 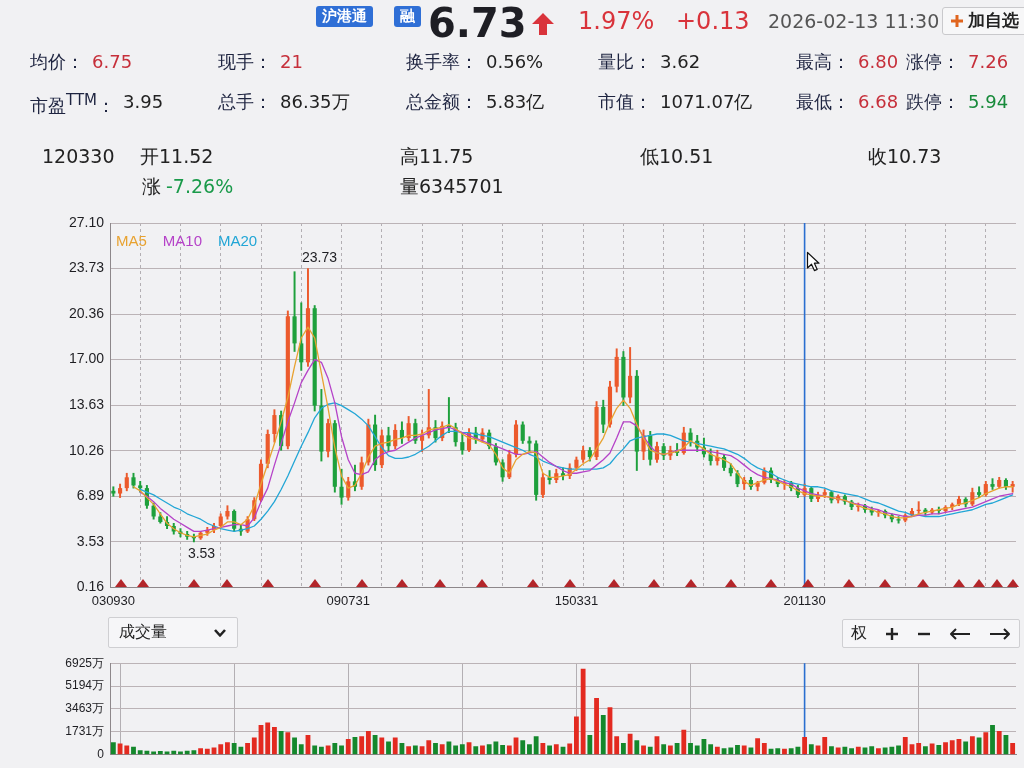 I want to click on text: 21, so click(x=291, y=62).